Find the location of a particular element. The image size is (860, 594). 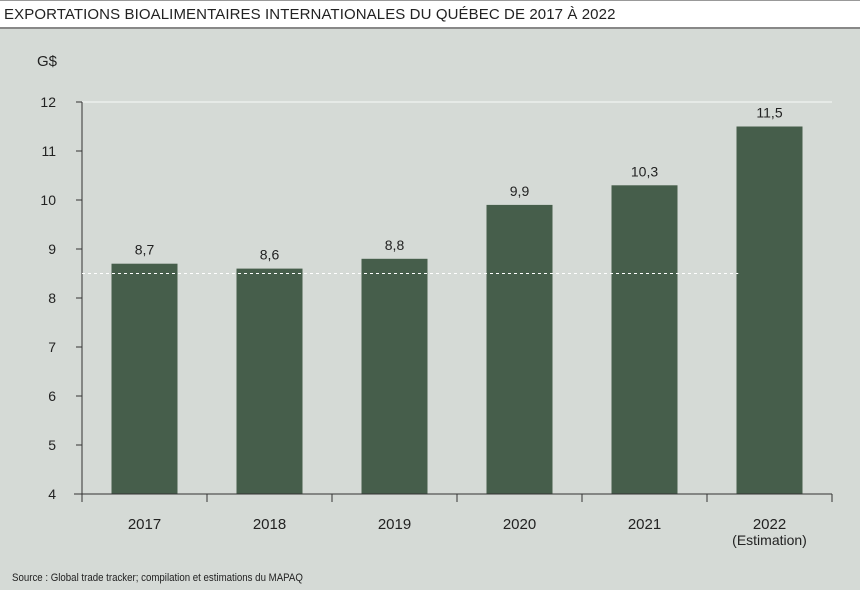

bar-2020 is located at coordinates (519, 349).